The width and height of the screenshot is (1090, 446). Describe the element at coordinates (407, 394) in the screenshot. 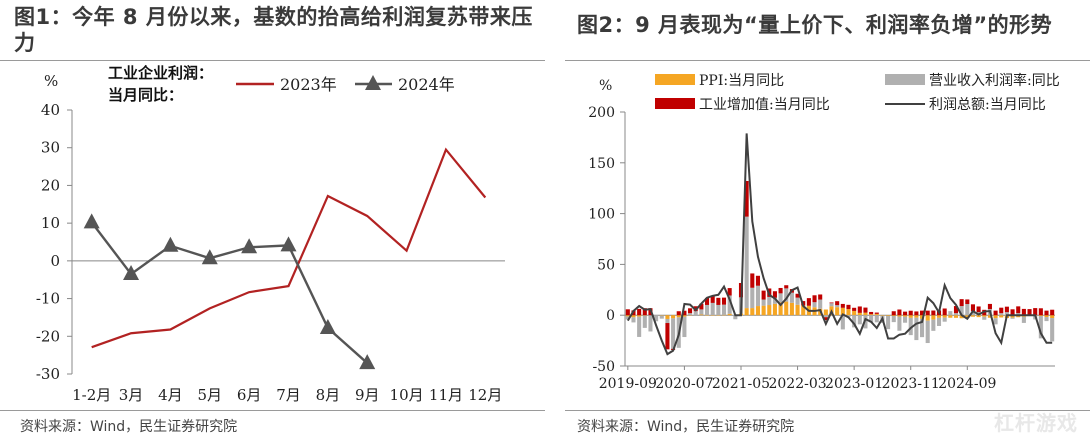

I see `left-x-tick-label: 10月` at that location.